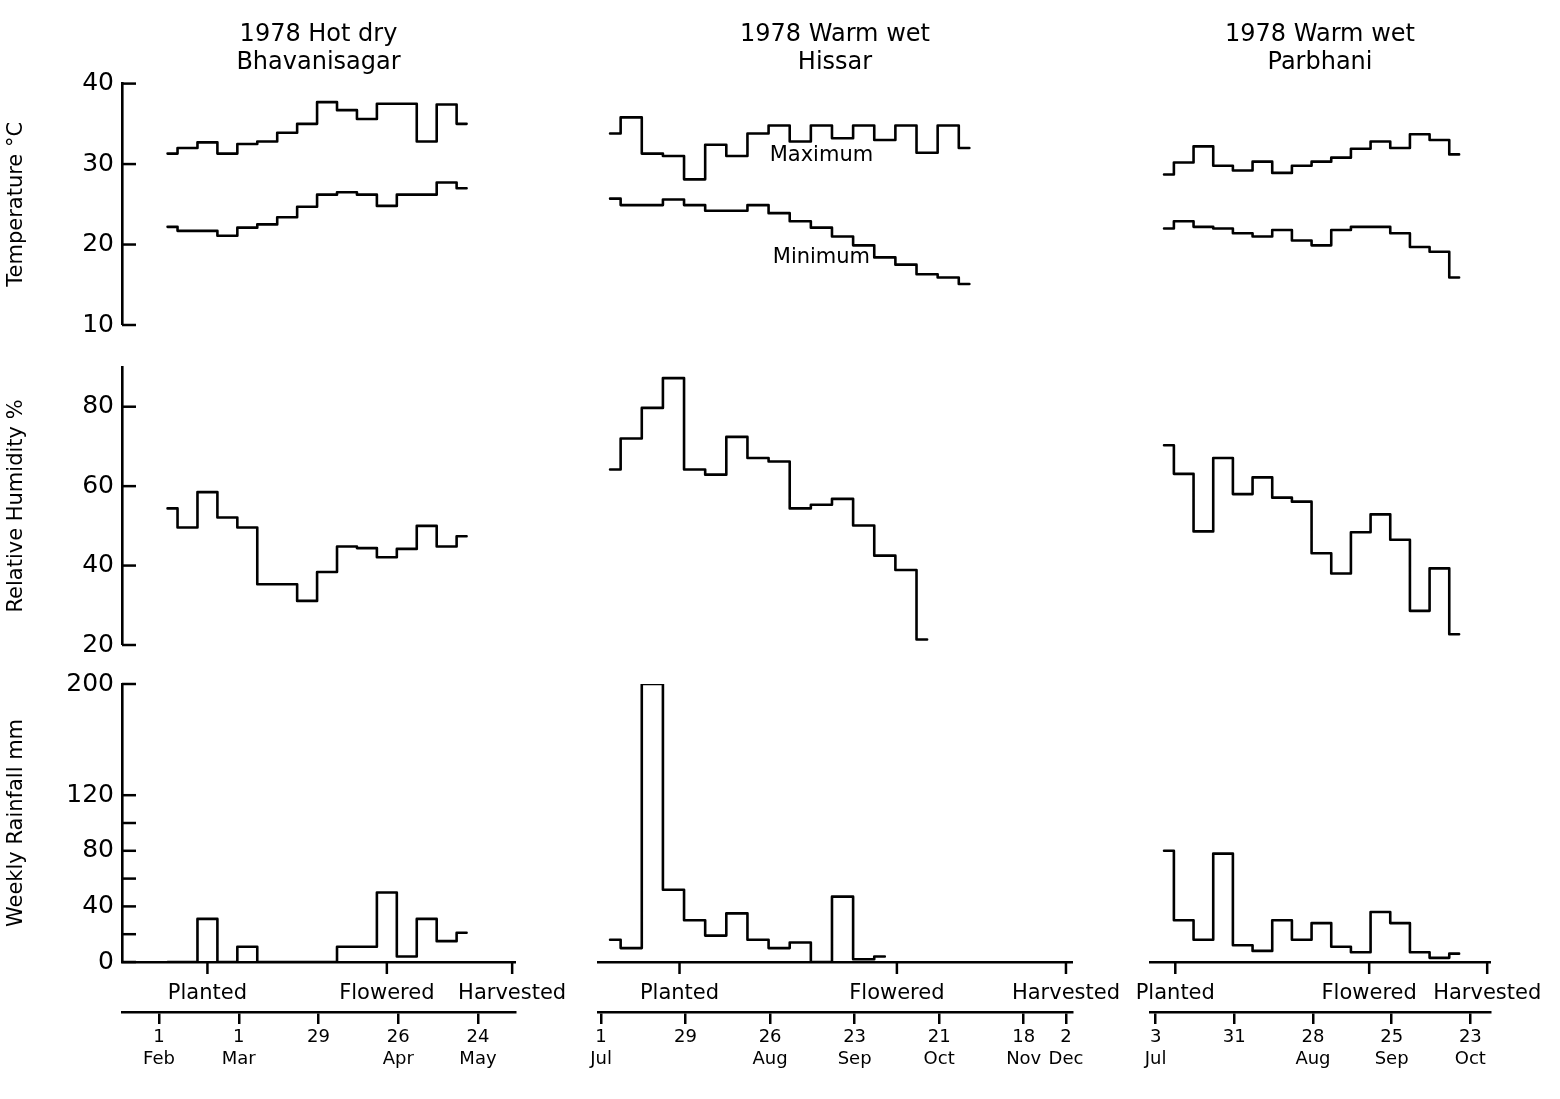  What do you see at coordinates (1155, 1047) in the screenshot?
I see `x-tick-label: 3 Jul` at bounding box center [1155, 1047].